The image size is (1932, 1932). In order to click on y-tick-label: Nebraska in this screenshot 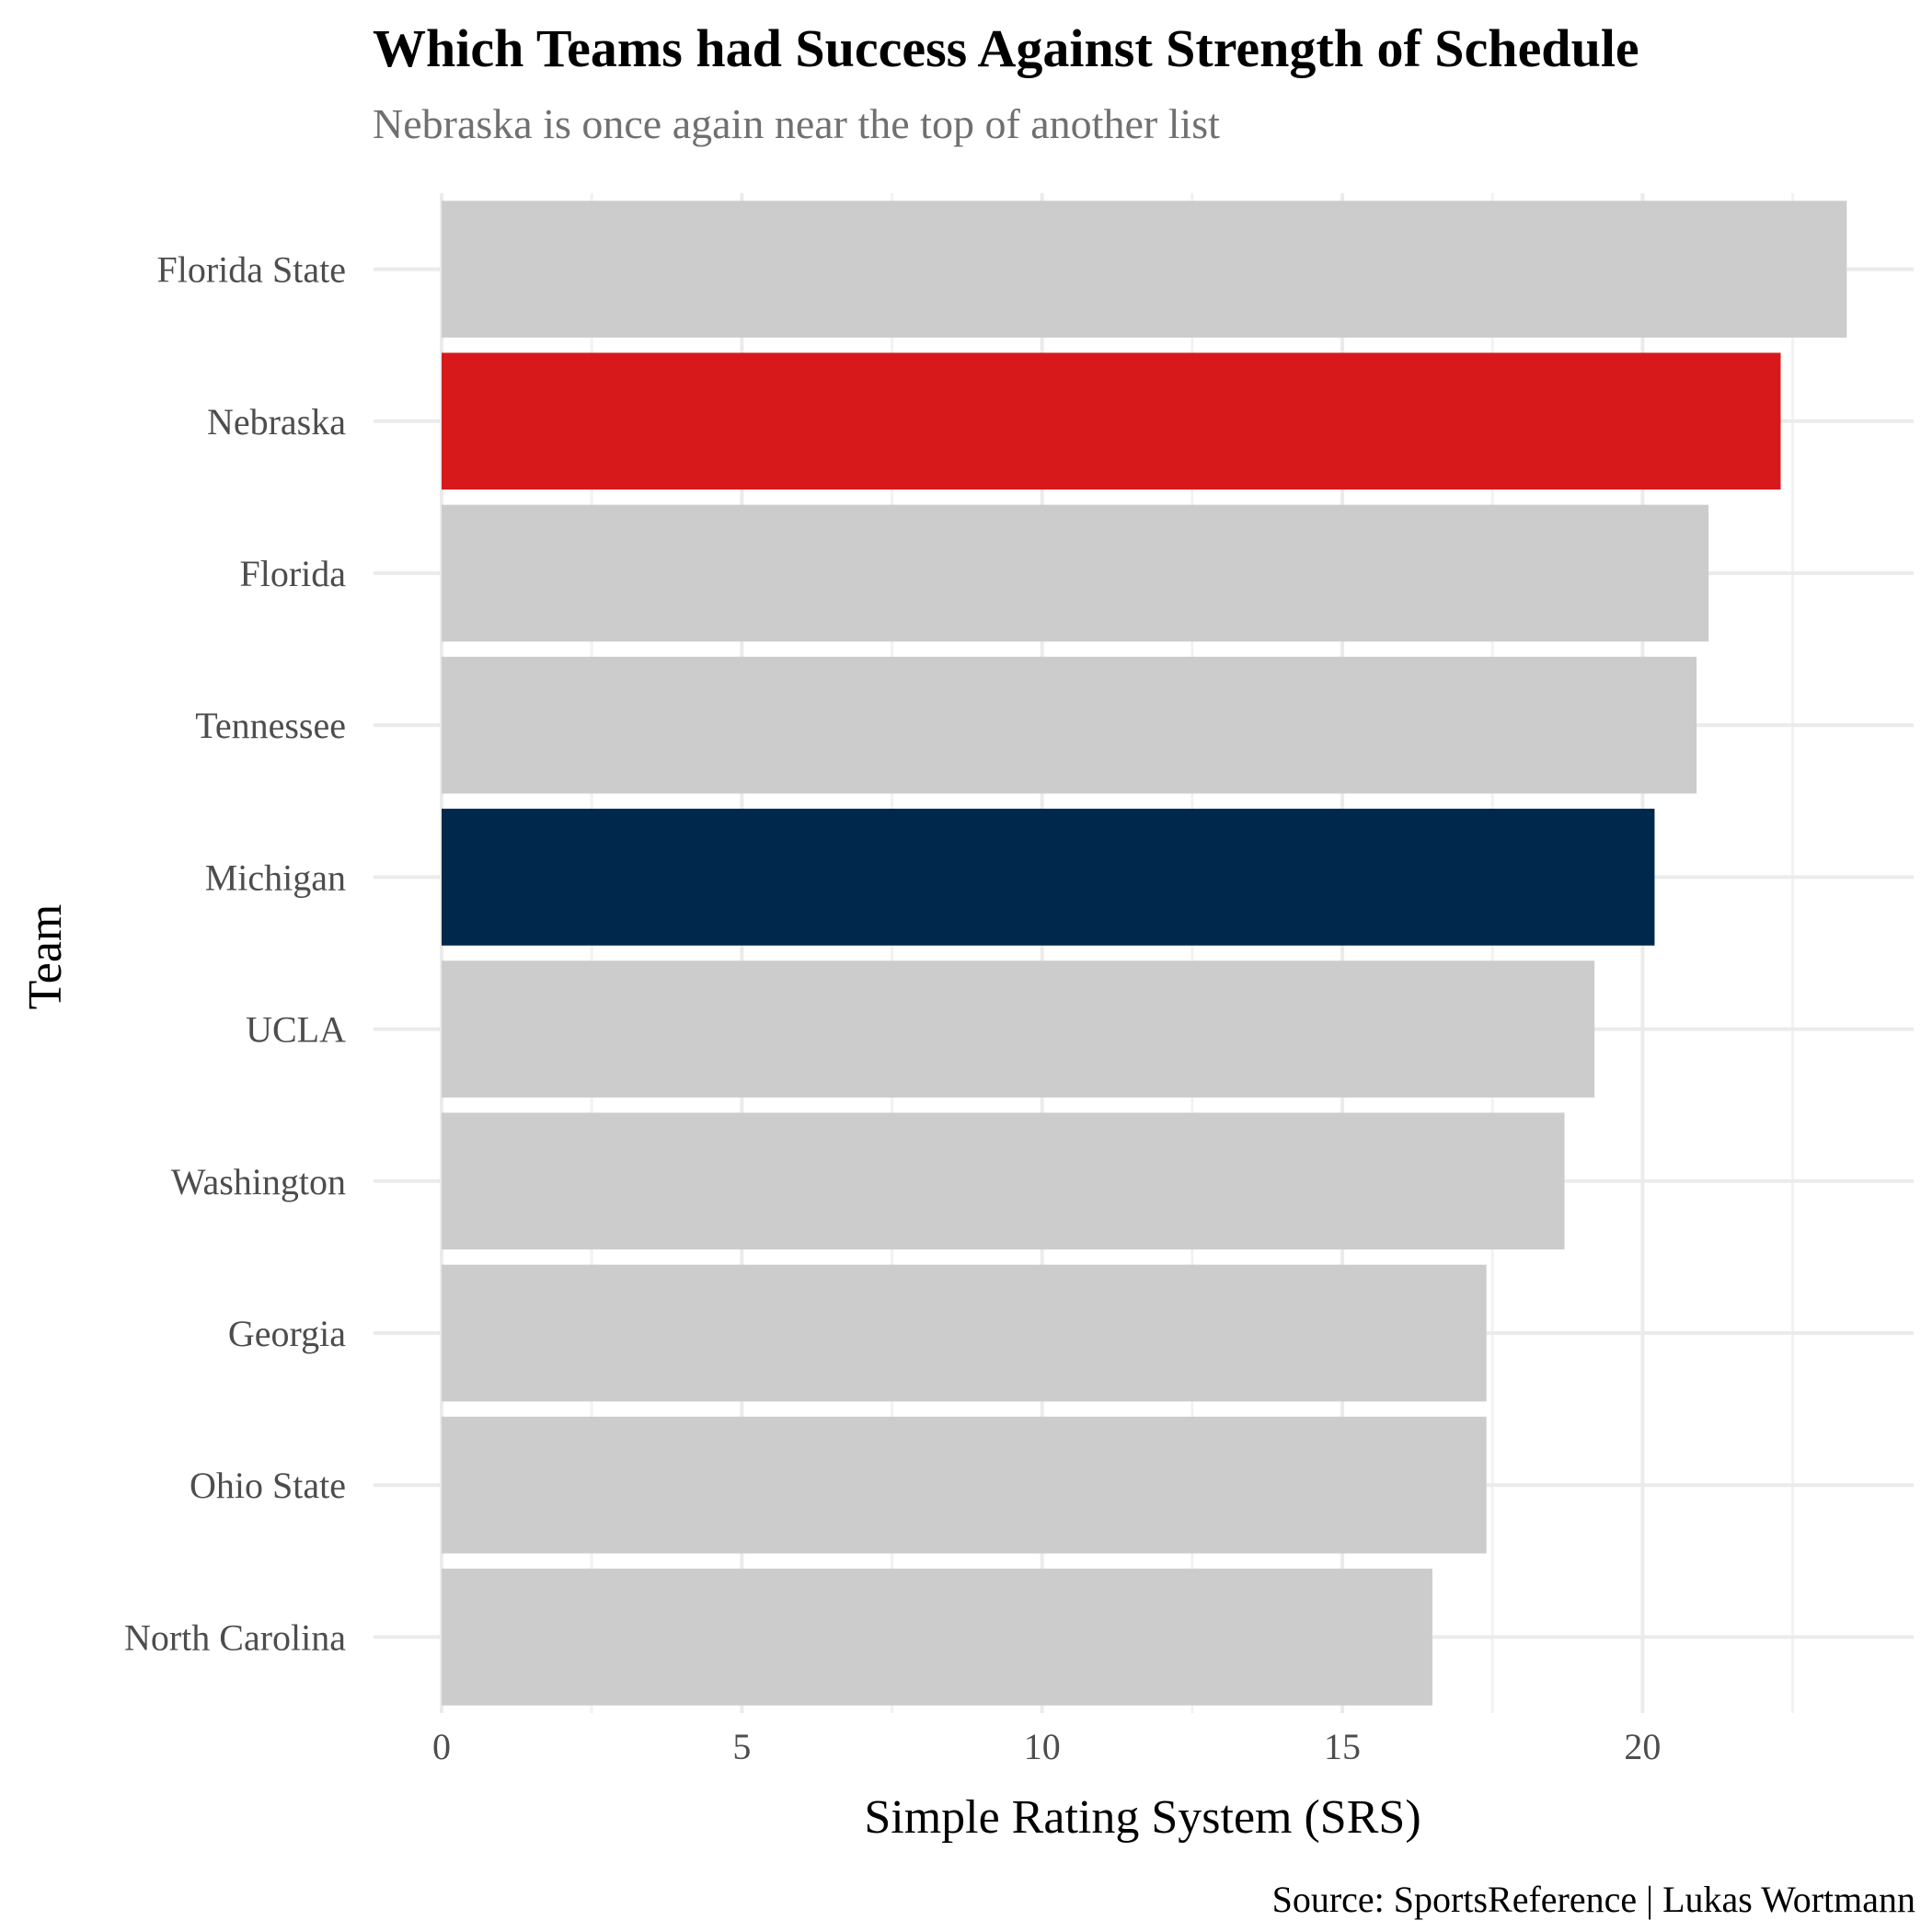, I will do `click(276, 422)`.